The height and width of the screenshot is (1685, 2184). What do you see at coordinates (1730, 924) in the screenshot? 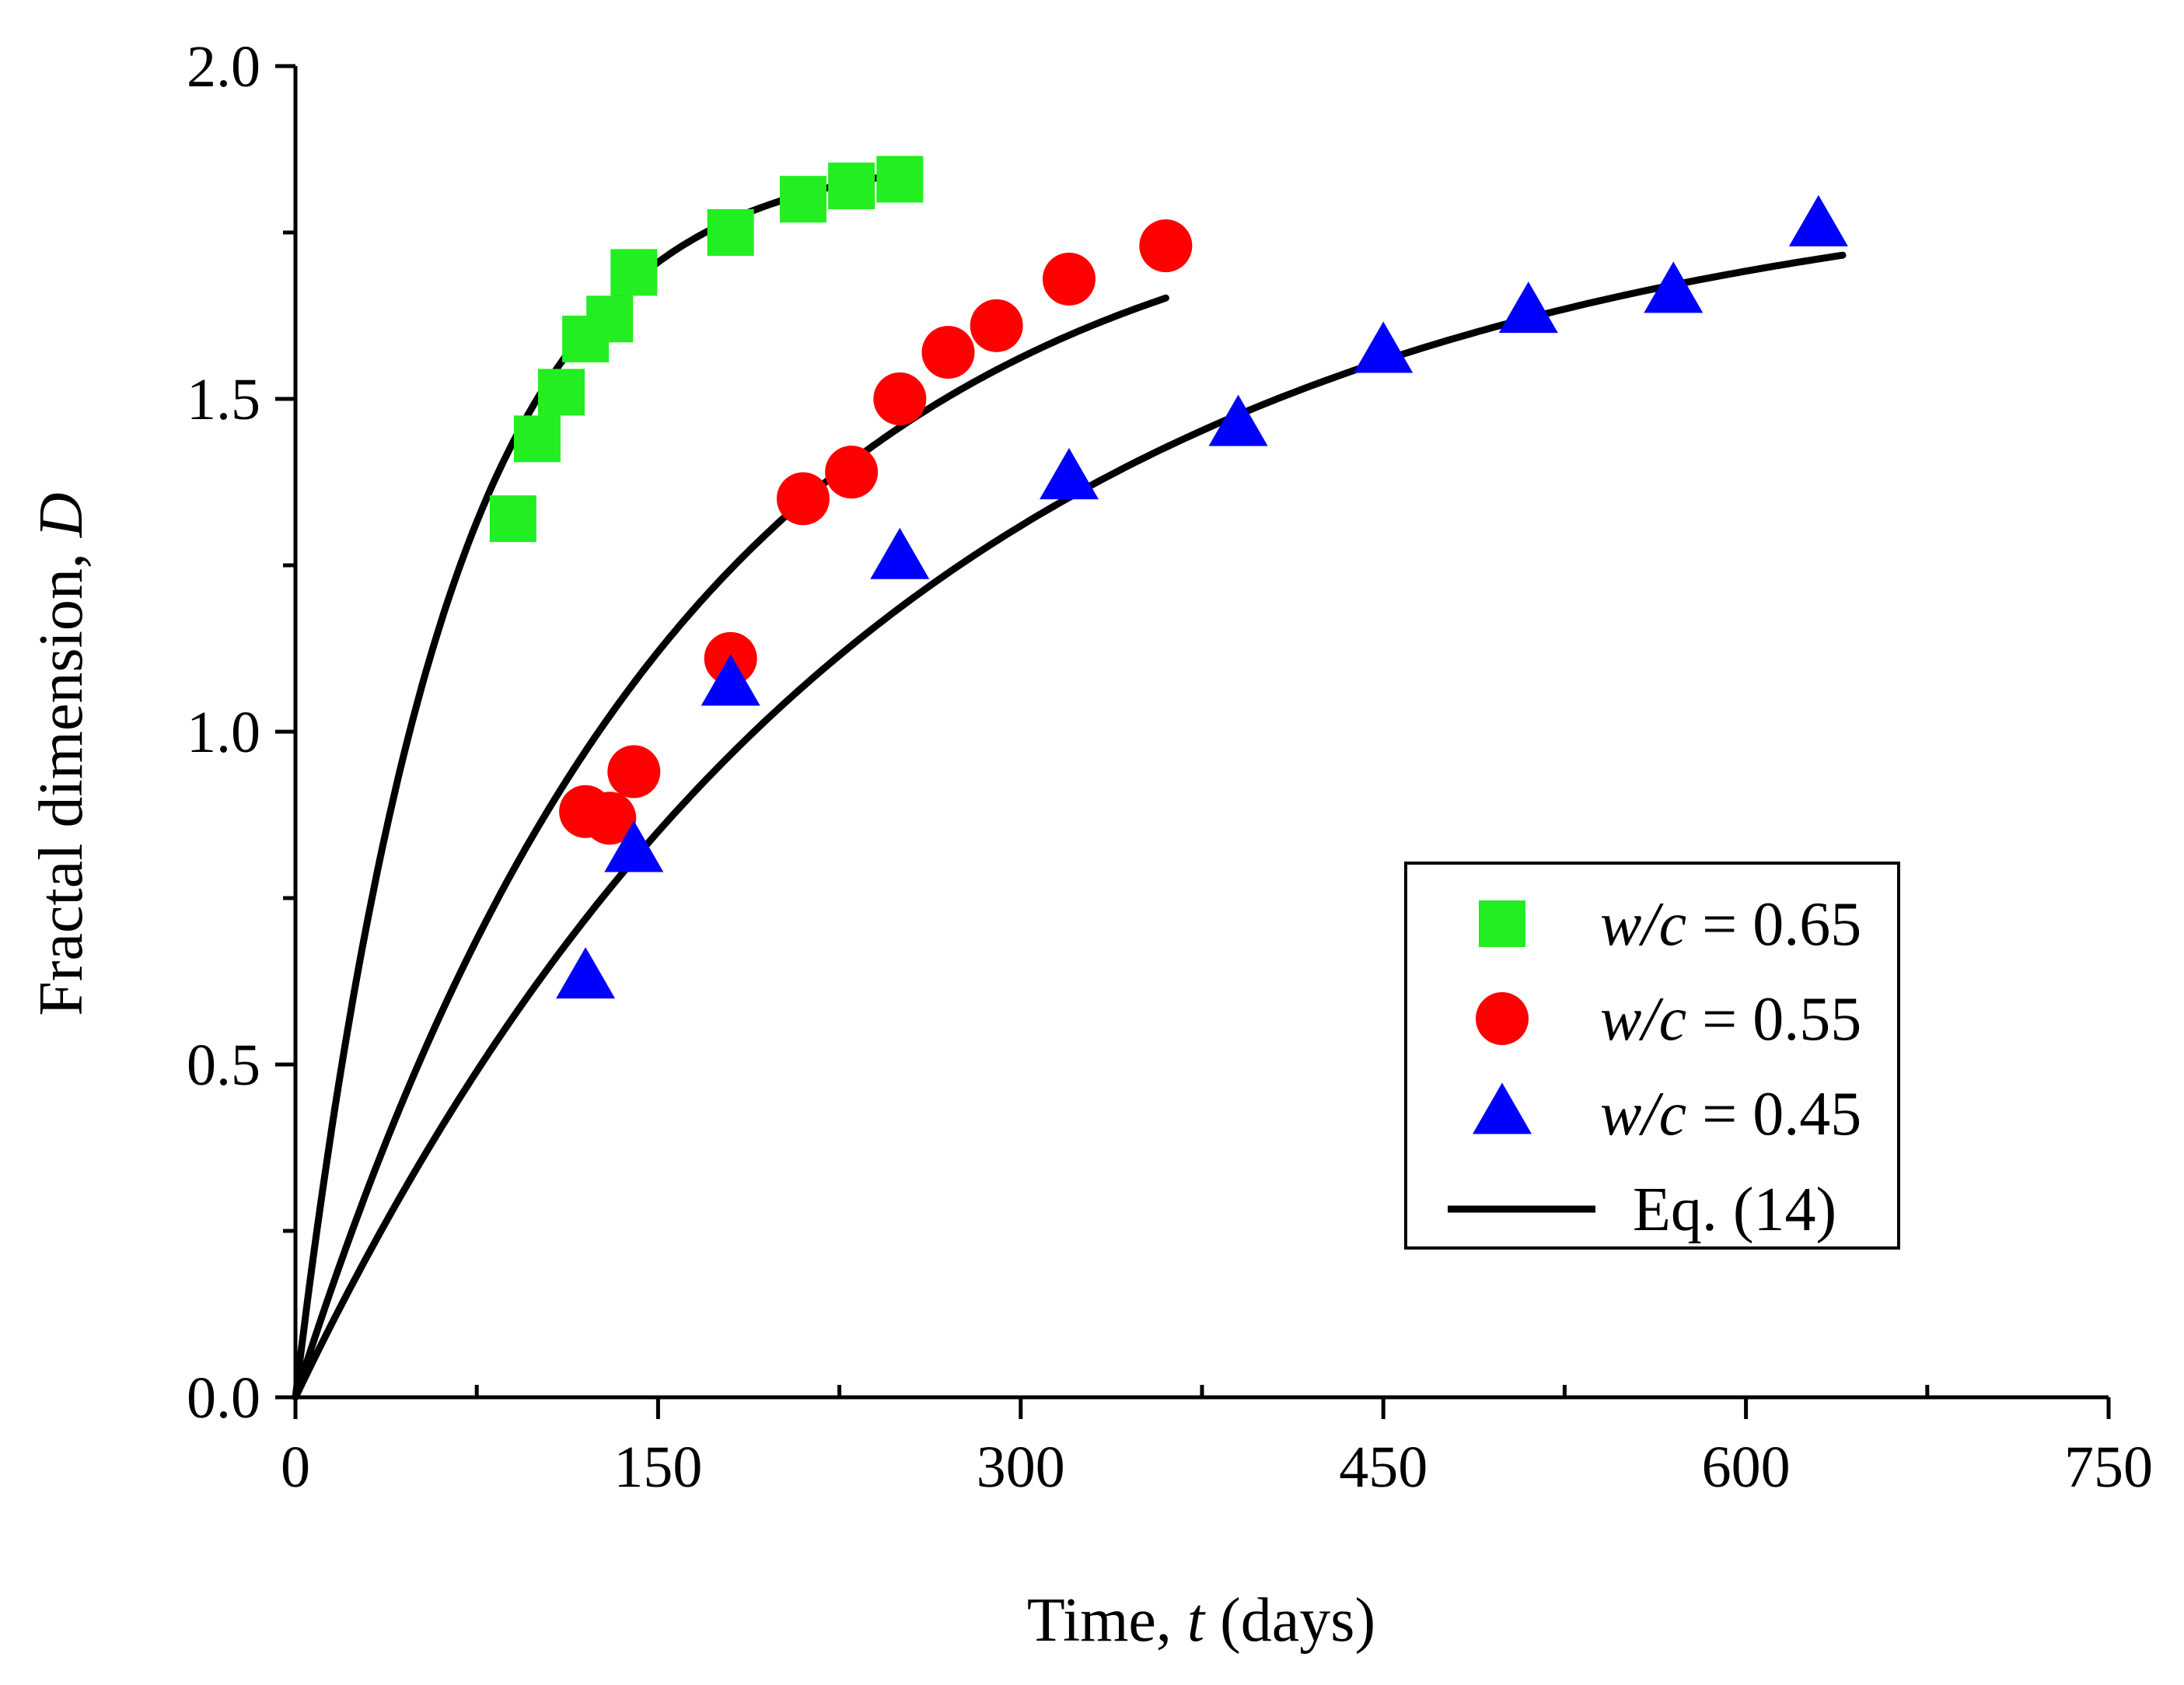
I see `legend-label: w/c = 0.65` at bounding box center [1730, 924].